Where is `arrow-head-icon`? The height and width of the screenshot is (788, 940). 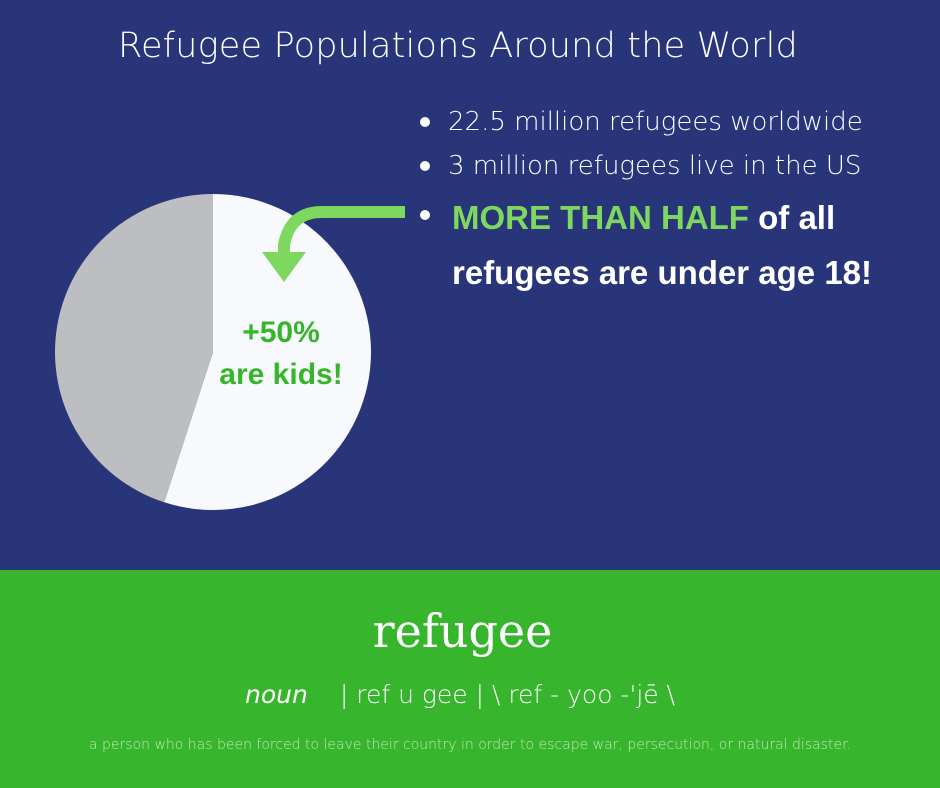 arrow-head-icon is located at coordinates (284, 267).